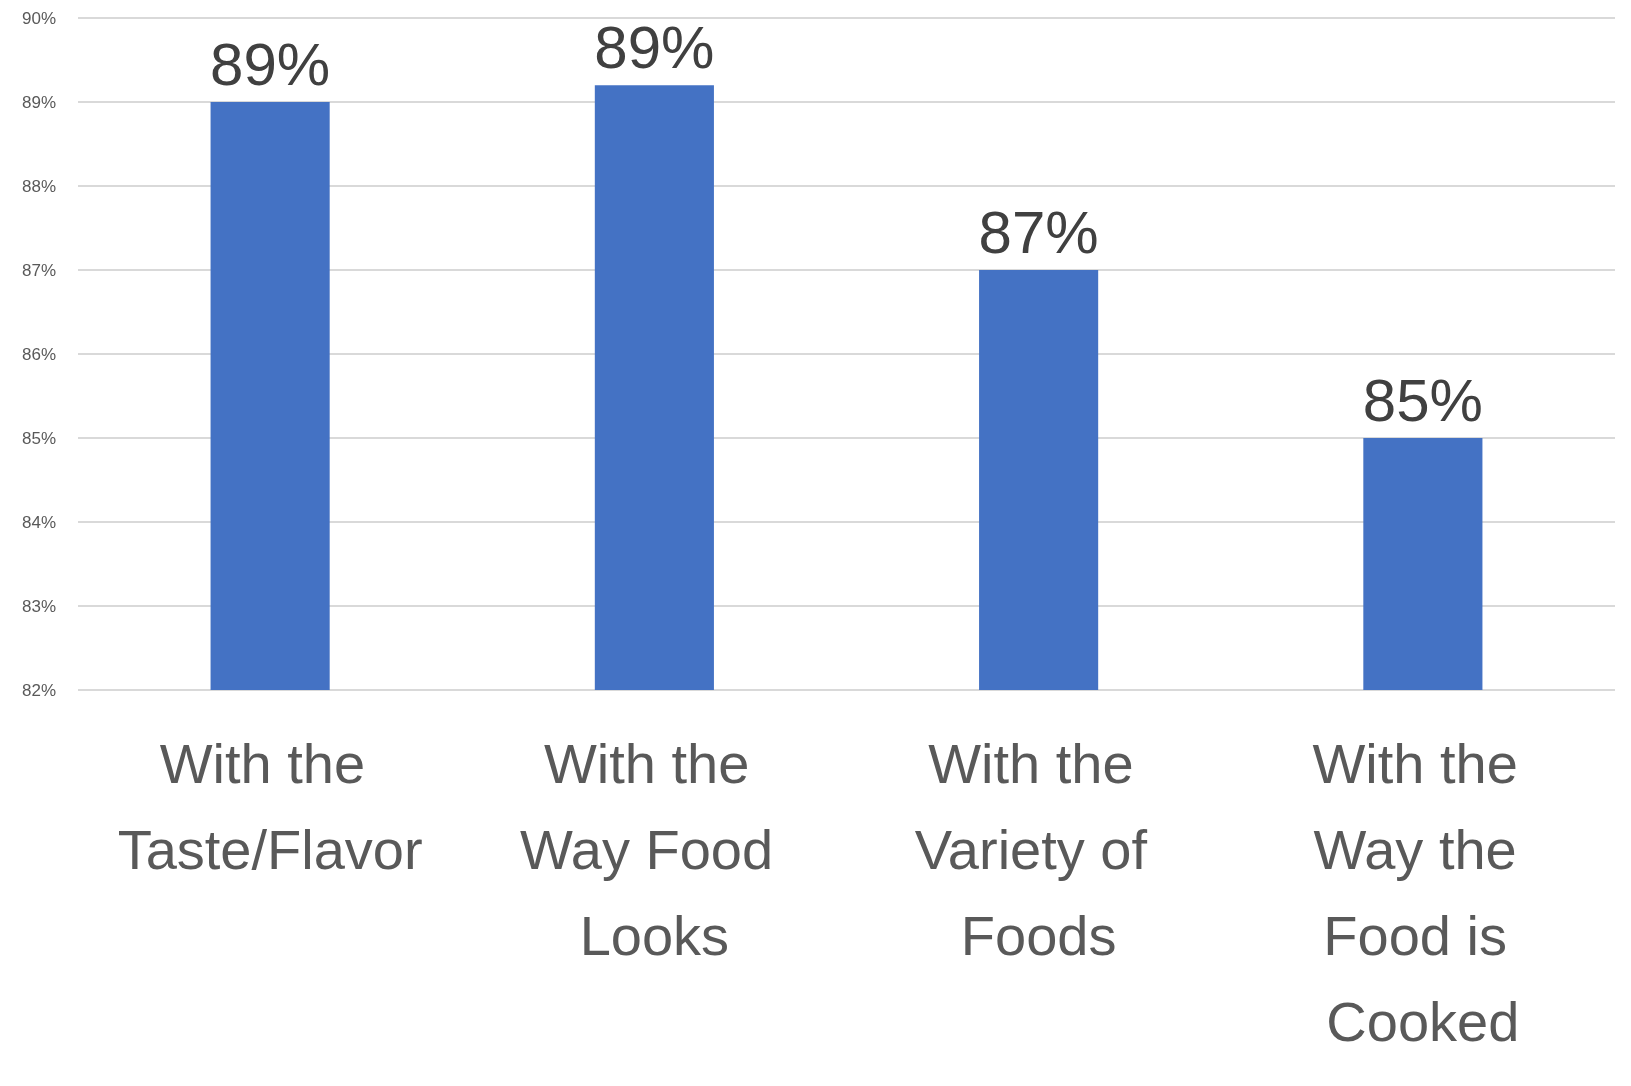 This screenshot has width=1631, height=1086. I want to click on data-label: 87%, so click(1038, 232).